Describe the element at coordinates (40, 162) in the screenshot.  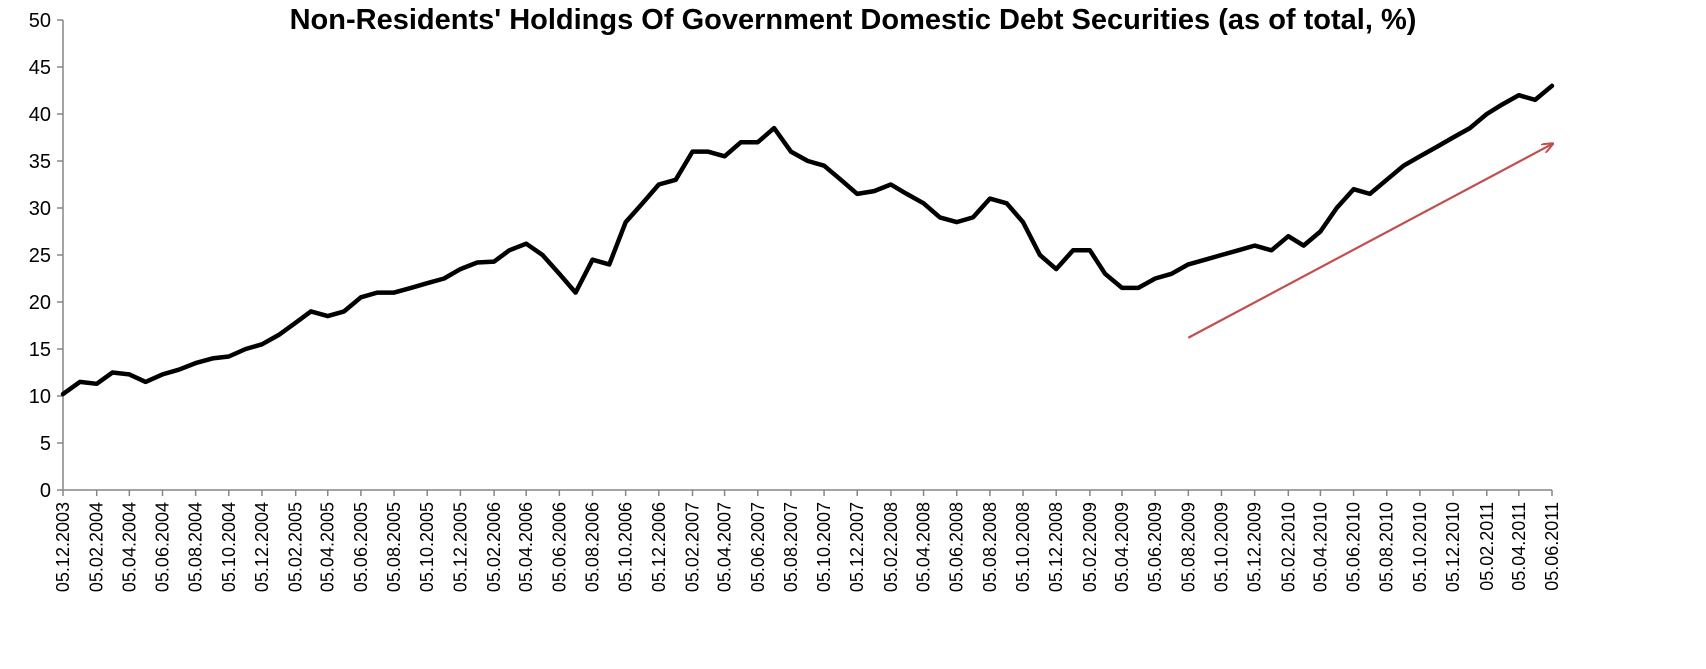
I see `y-tick-label: 35` at that location.